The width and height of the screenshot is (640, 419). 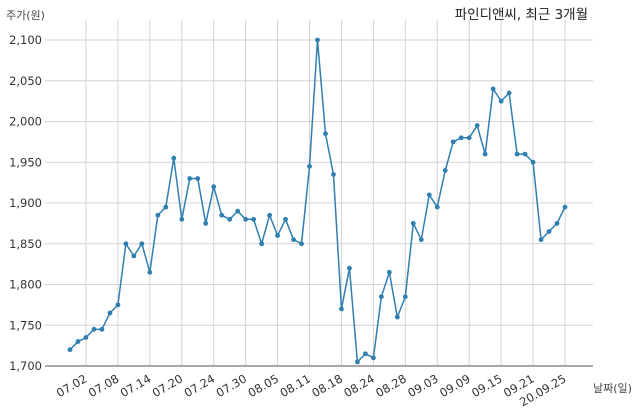 I want to click on x-tick-label: 07.30, so click(x=232, y=385).